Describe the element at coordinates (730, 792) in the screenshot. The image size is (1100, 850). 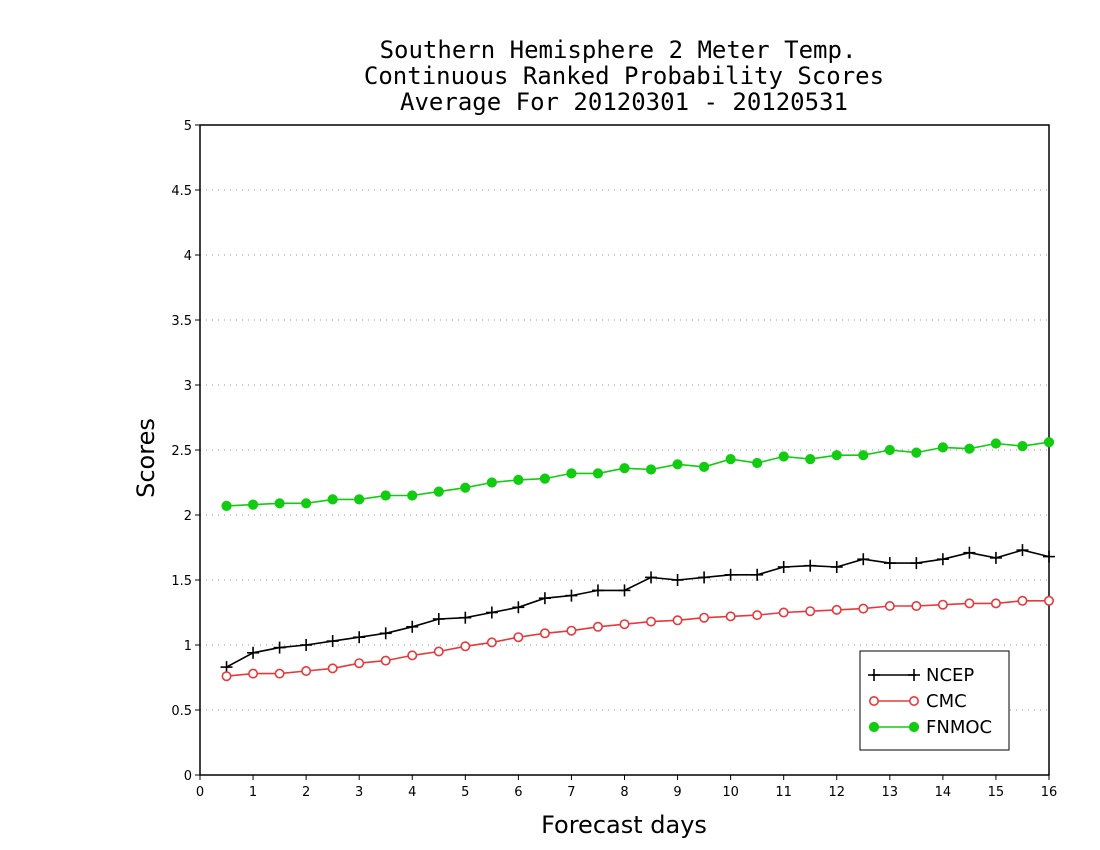
I see `x-tick-label: 10` at that location.